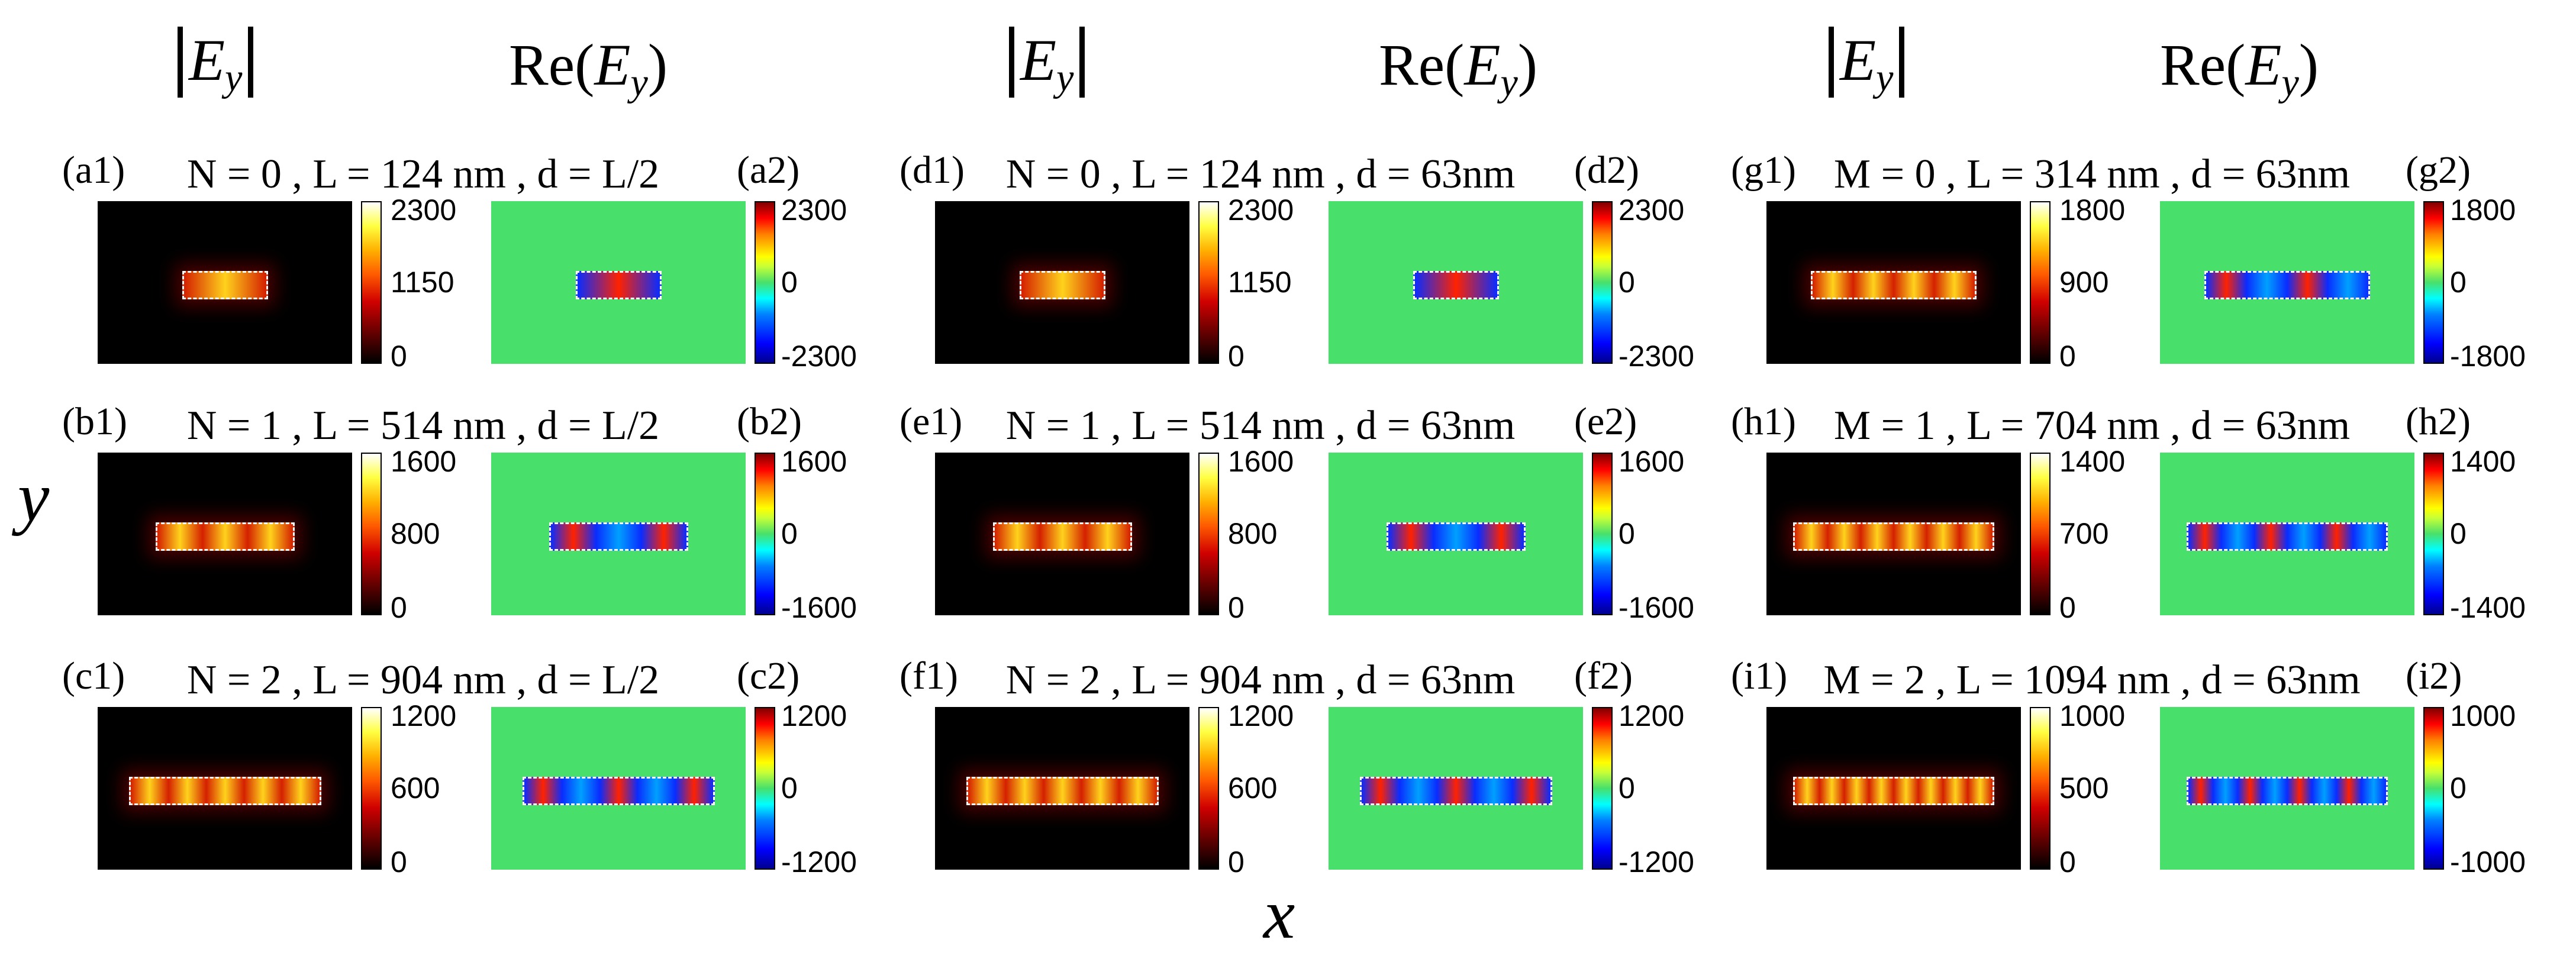 The height and width of the screenshot is (959, 2576). Describe the element at coordinates (94, 421) in the screenshot. I see `panel-label: (b1)` at that location.